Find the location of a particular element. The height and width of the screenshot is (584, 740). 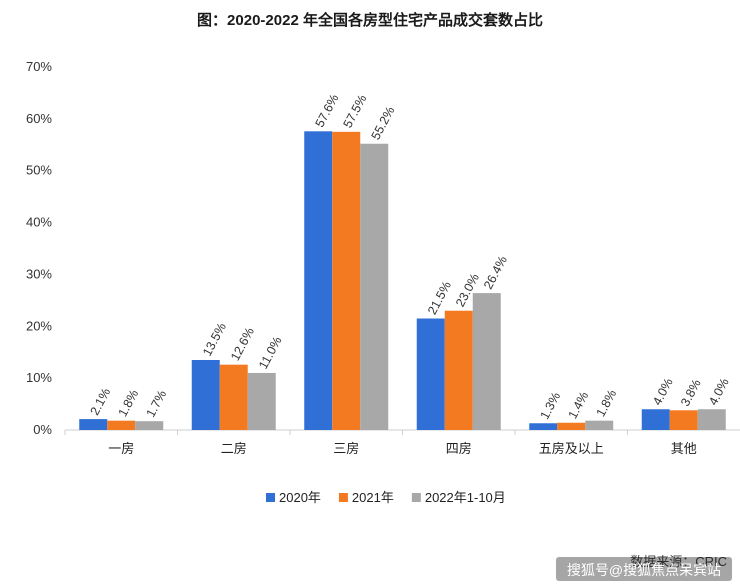

y-tick-label: 50% is located at coordinates (39, 170).